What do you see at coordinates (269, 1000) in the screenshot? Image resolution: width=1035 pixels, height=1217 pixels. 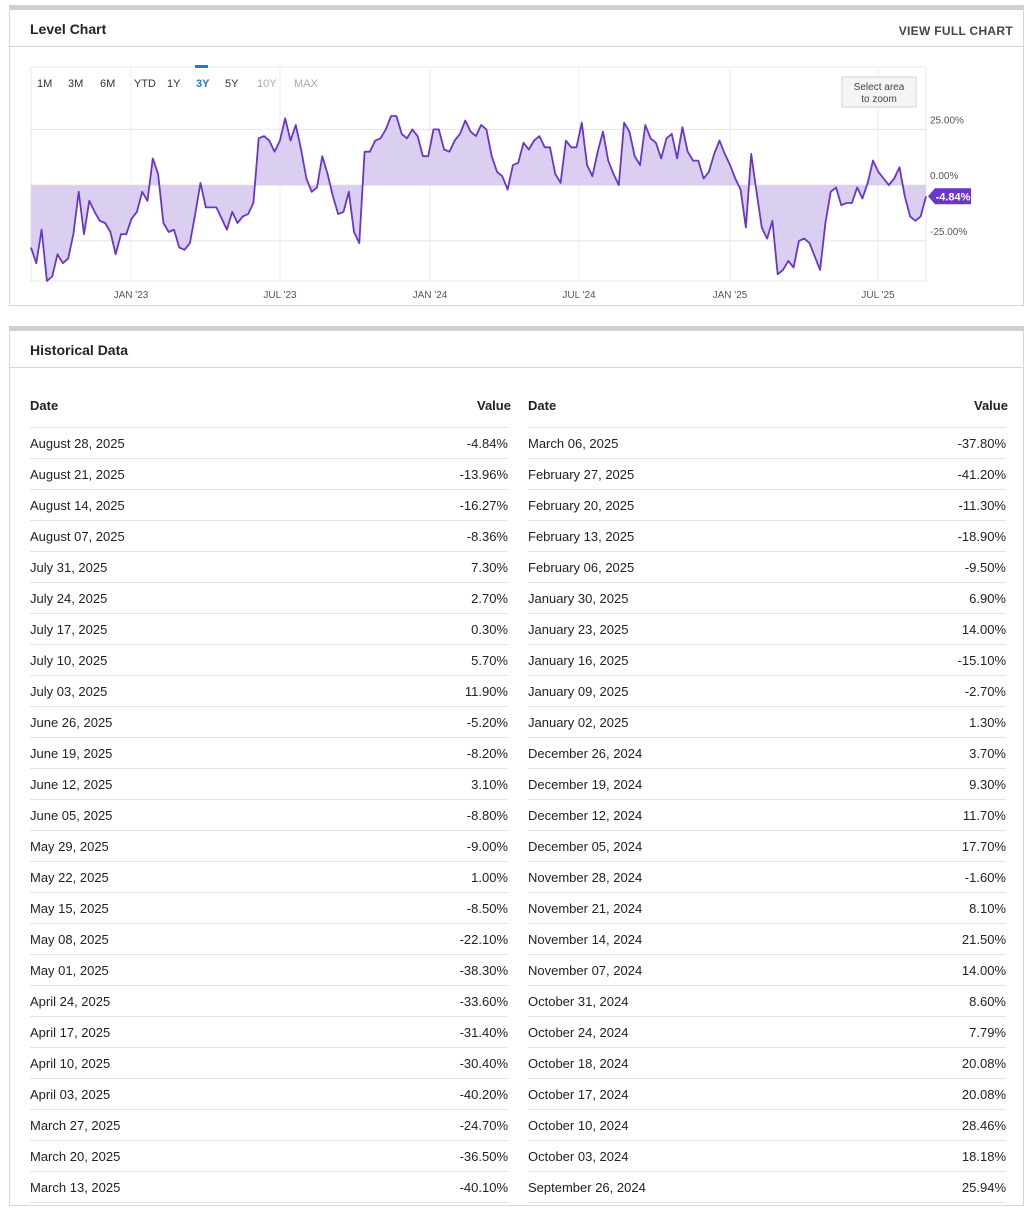 I see `table-row: April 24, 2025 -33.60%` at bounding box center [269, 1000].